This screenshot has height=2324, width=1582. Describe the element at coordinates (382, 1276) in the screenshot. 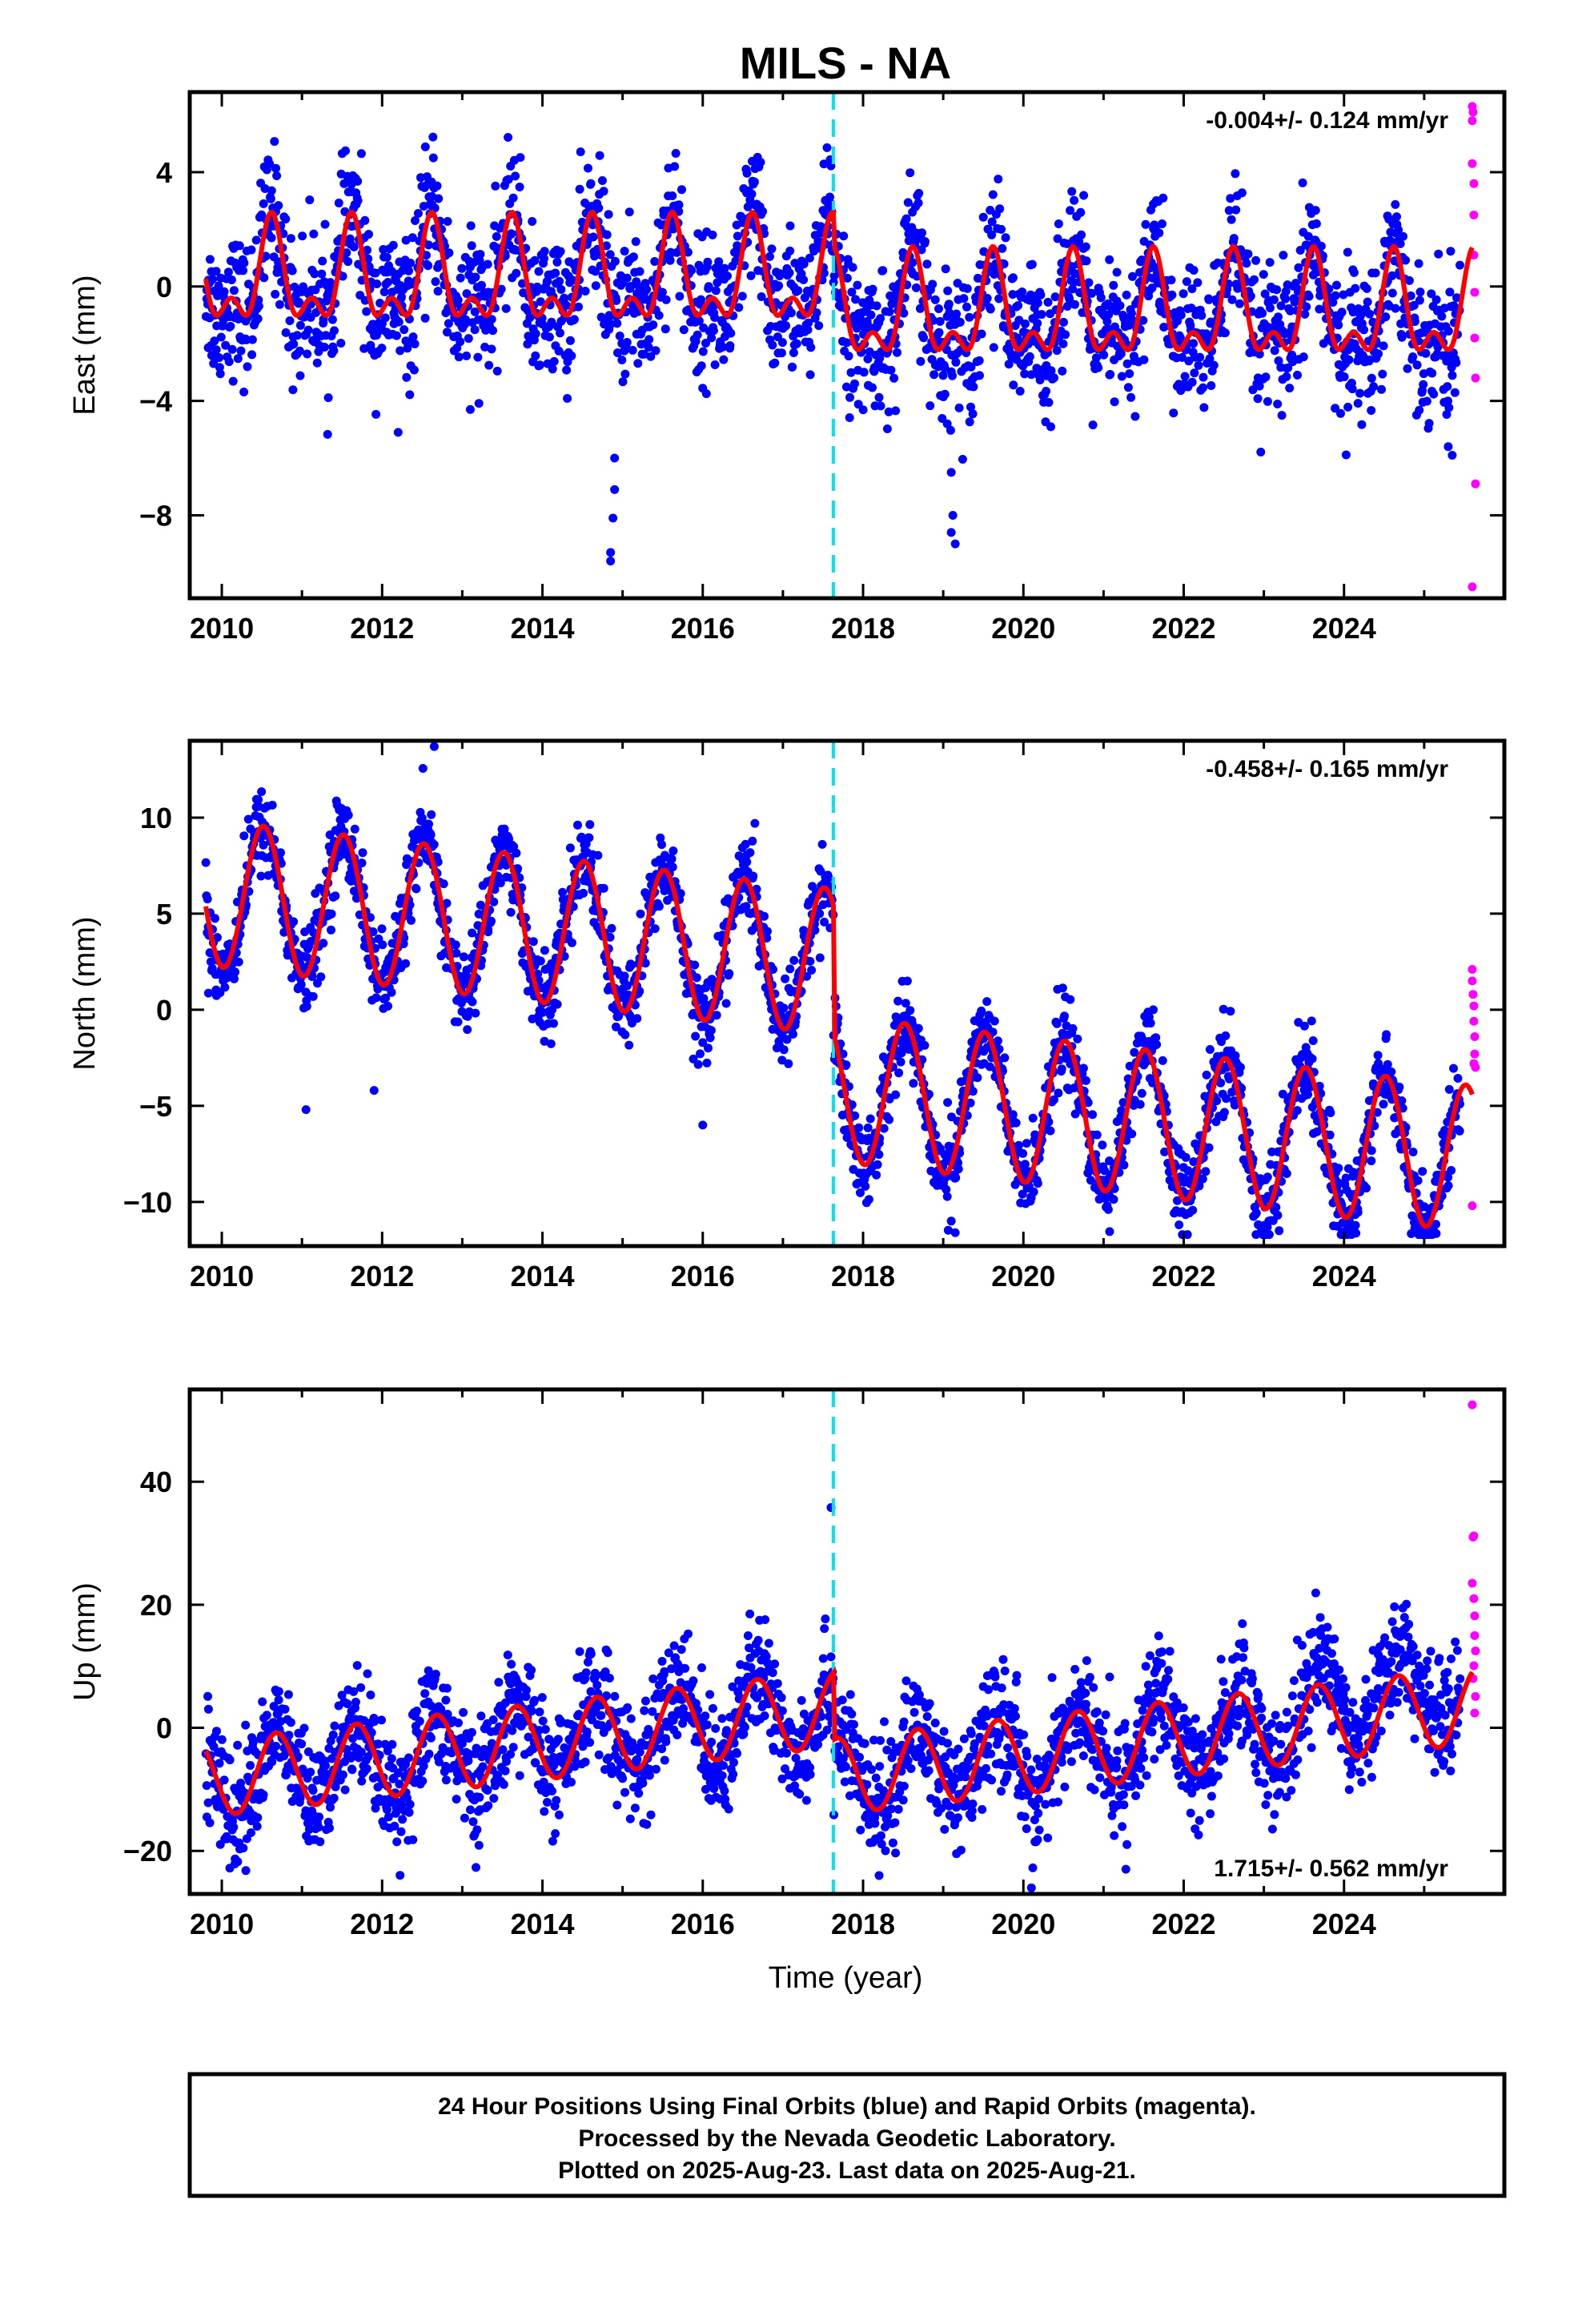

I see `x-tick-label: 2012` at that location.